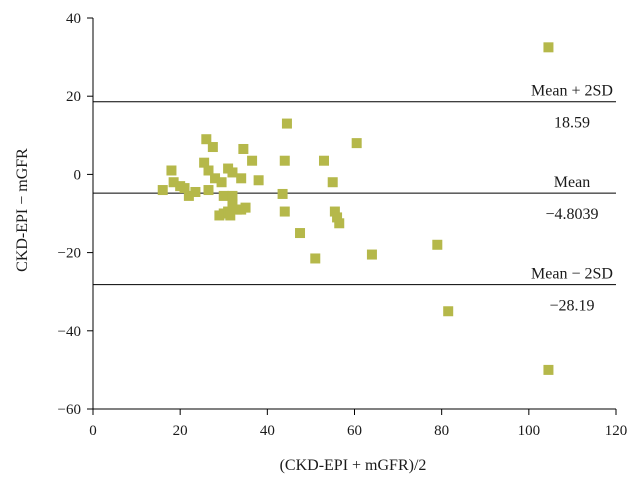 The width and height of the screenshot is (629, 479). I want to click on y-tick-label: 20, so click(73, 97).